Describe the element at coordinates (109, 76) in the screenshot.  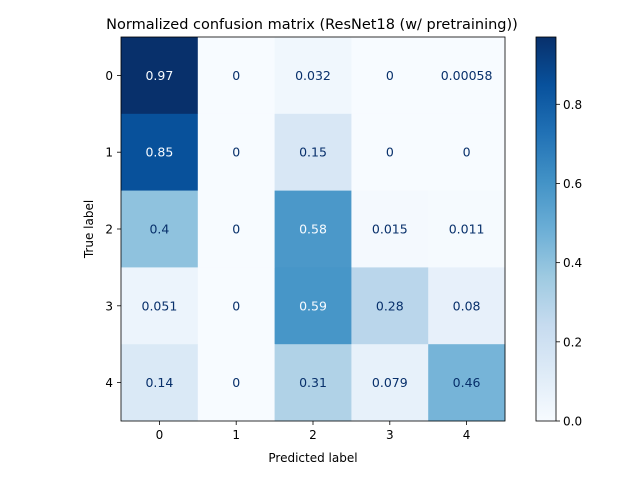
I see `y-tick-label-0: 0` at that location.